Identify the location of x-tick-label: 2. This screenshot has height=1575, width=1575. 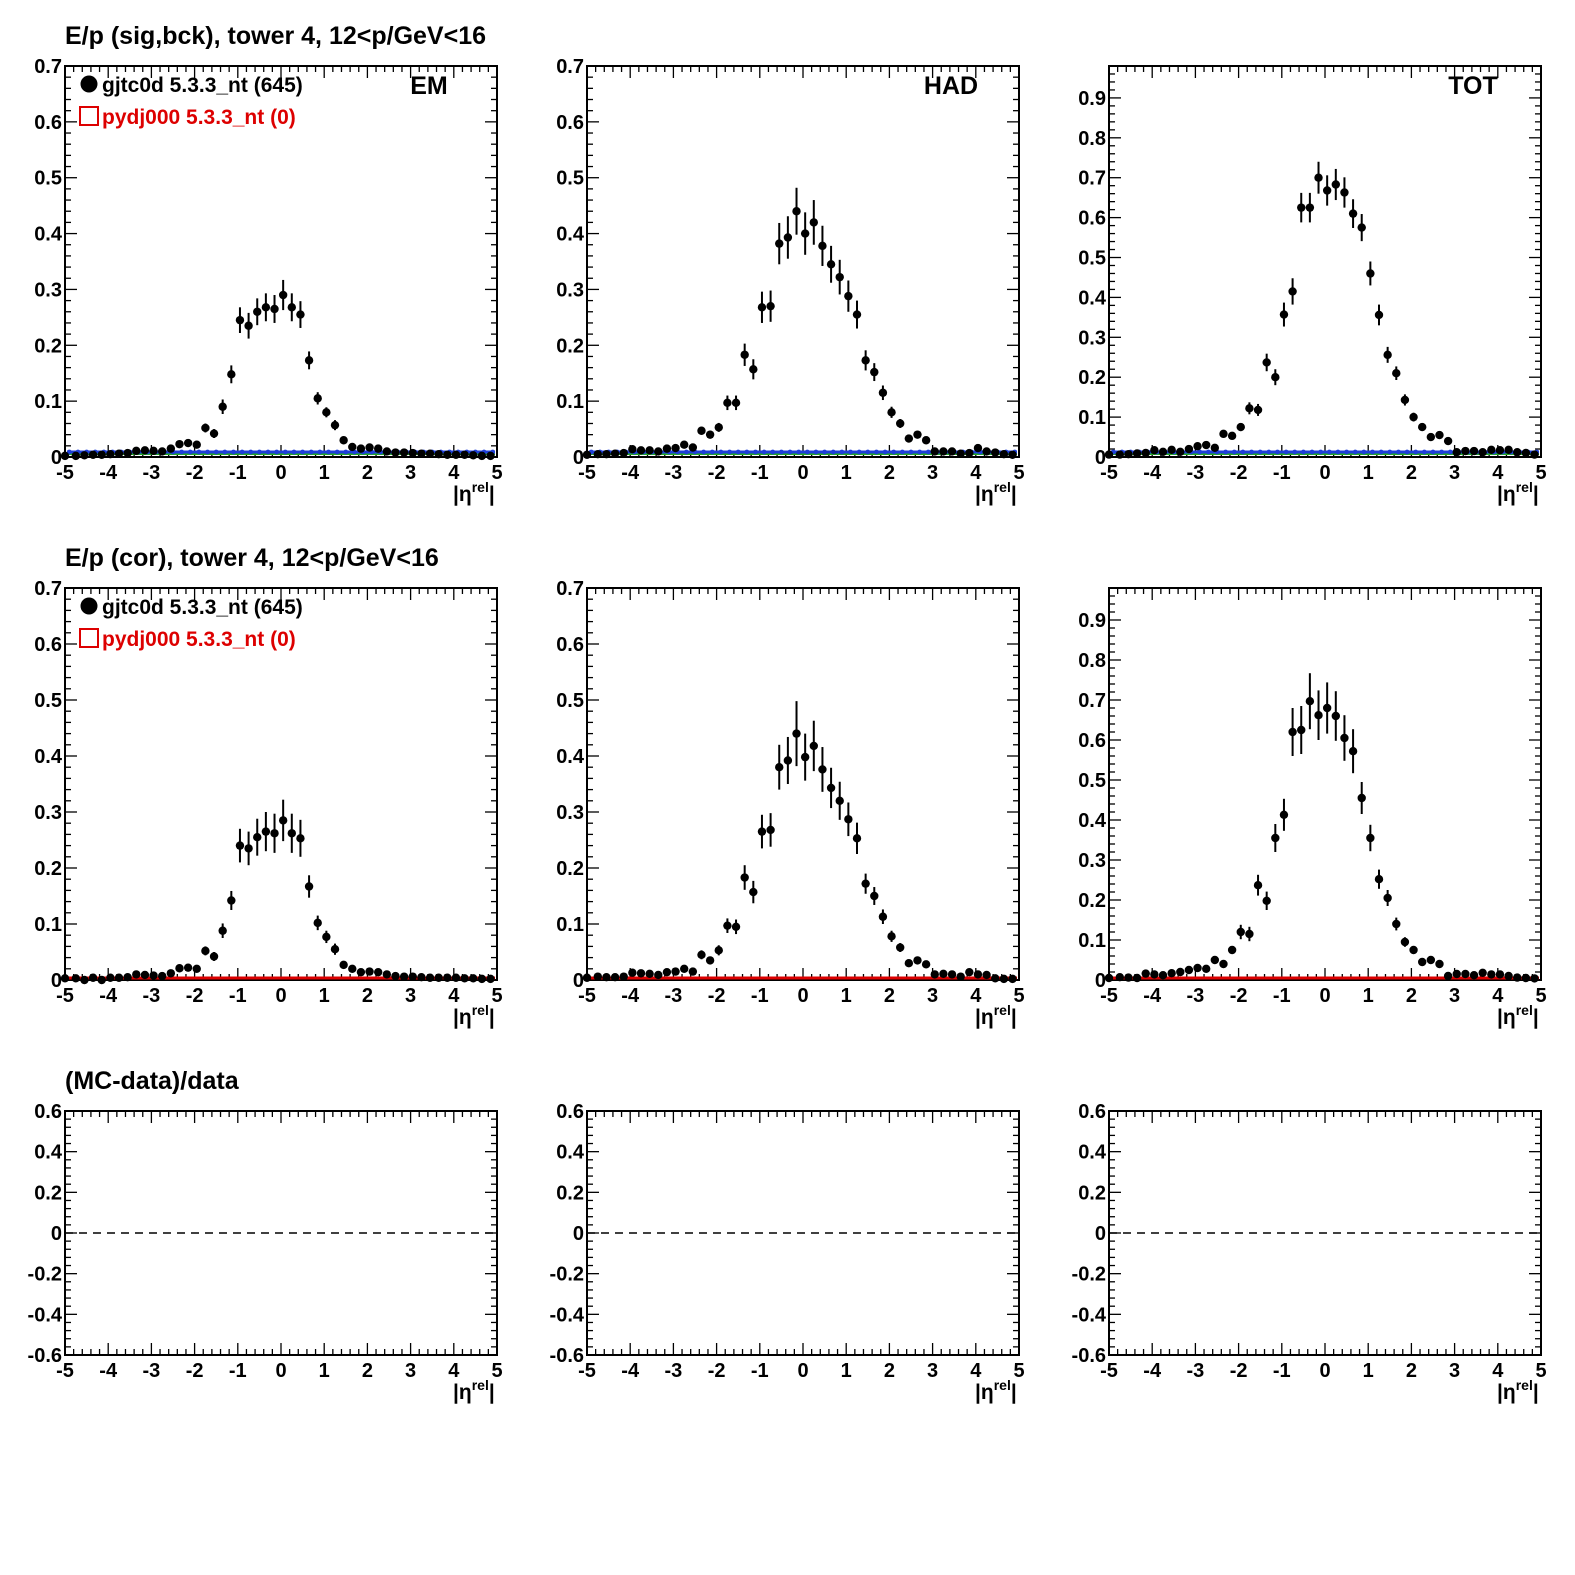
(889, 1371).